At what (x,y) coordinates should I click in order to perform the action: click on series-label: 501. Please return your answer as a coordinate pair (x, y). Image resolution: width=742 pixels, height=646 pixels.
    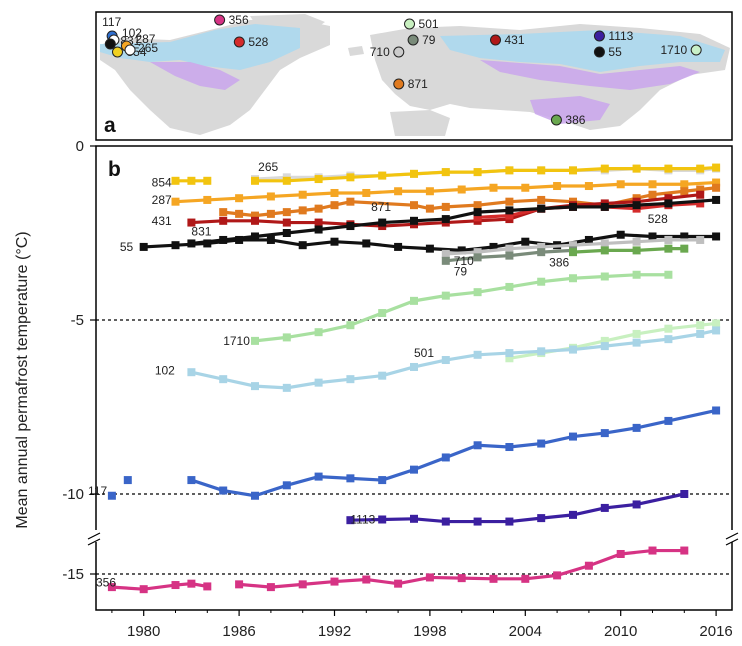
    Looking at the image, I should click on (424, 353).